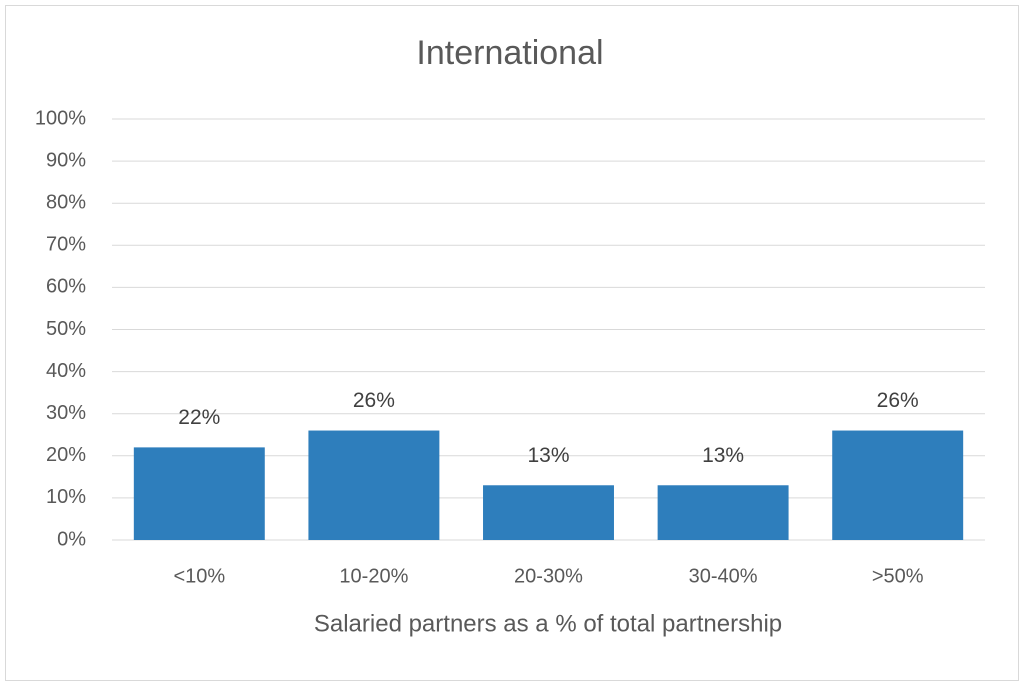  What do you see at coordinates (66, 371) in the screenshot?
I see `y-tick-label: 40%` at bounding box center [66, 371].